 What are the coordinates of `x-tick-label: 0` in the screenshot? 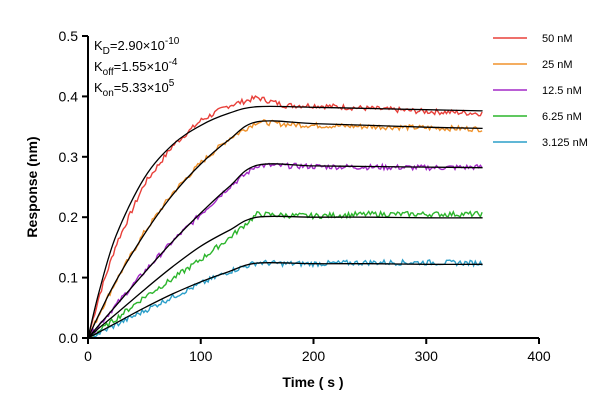 It's located at (88, 356).